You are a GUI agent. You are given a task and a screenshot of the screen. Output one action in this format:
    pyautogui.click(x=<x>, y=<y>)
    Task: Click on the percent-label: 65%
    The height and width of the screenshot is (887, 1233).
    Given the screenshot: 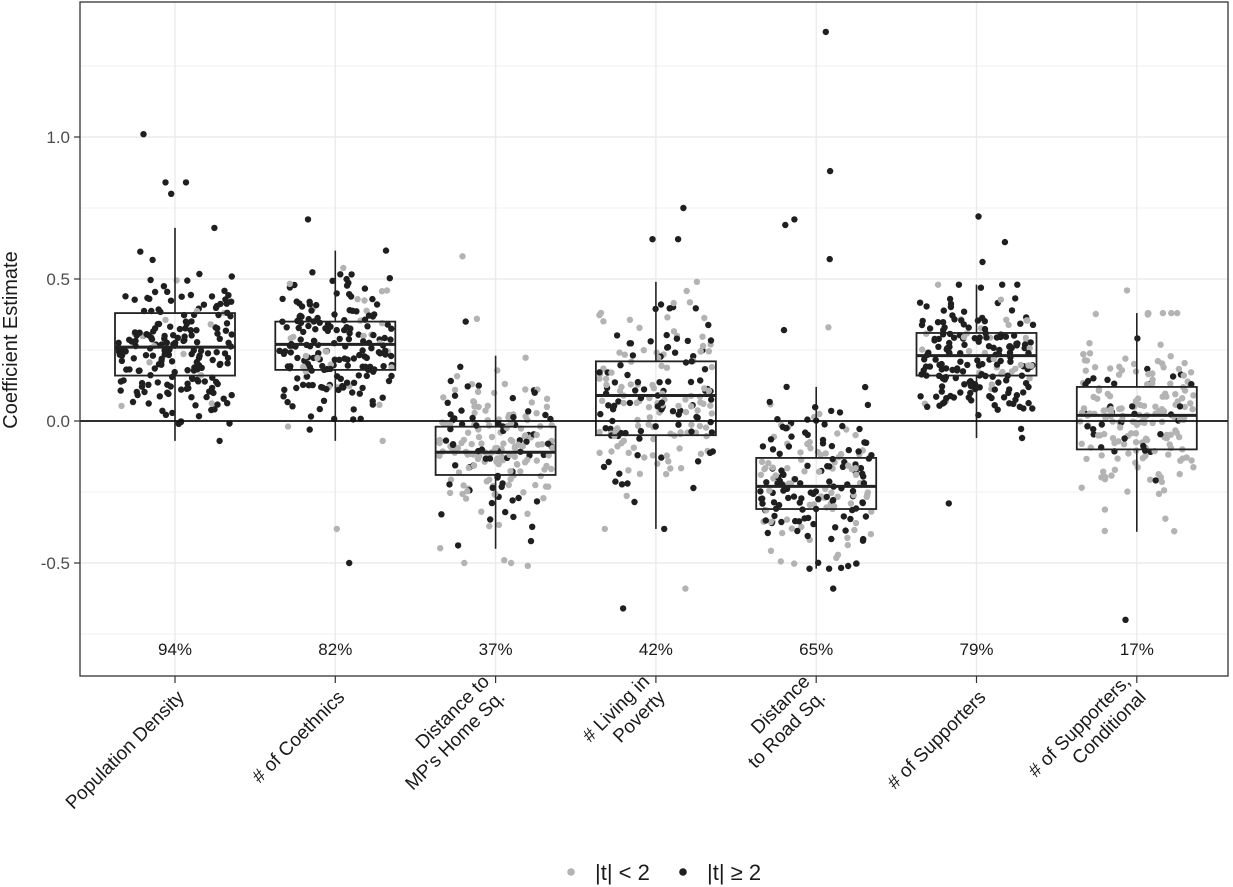 What is the action you would take?
    pyautogui.click(x=816, y=649)
    